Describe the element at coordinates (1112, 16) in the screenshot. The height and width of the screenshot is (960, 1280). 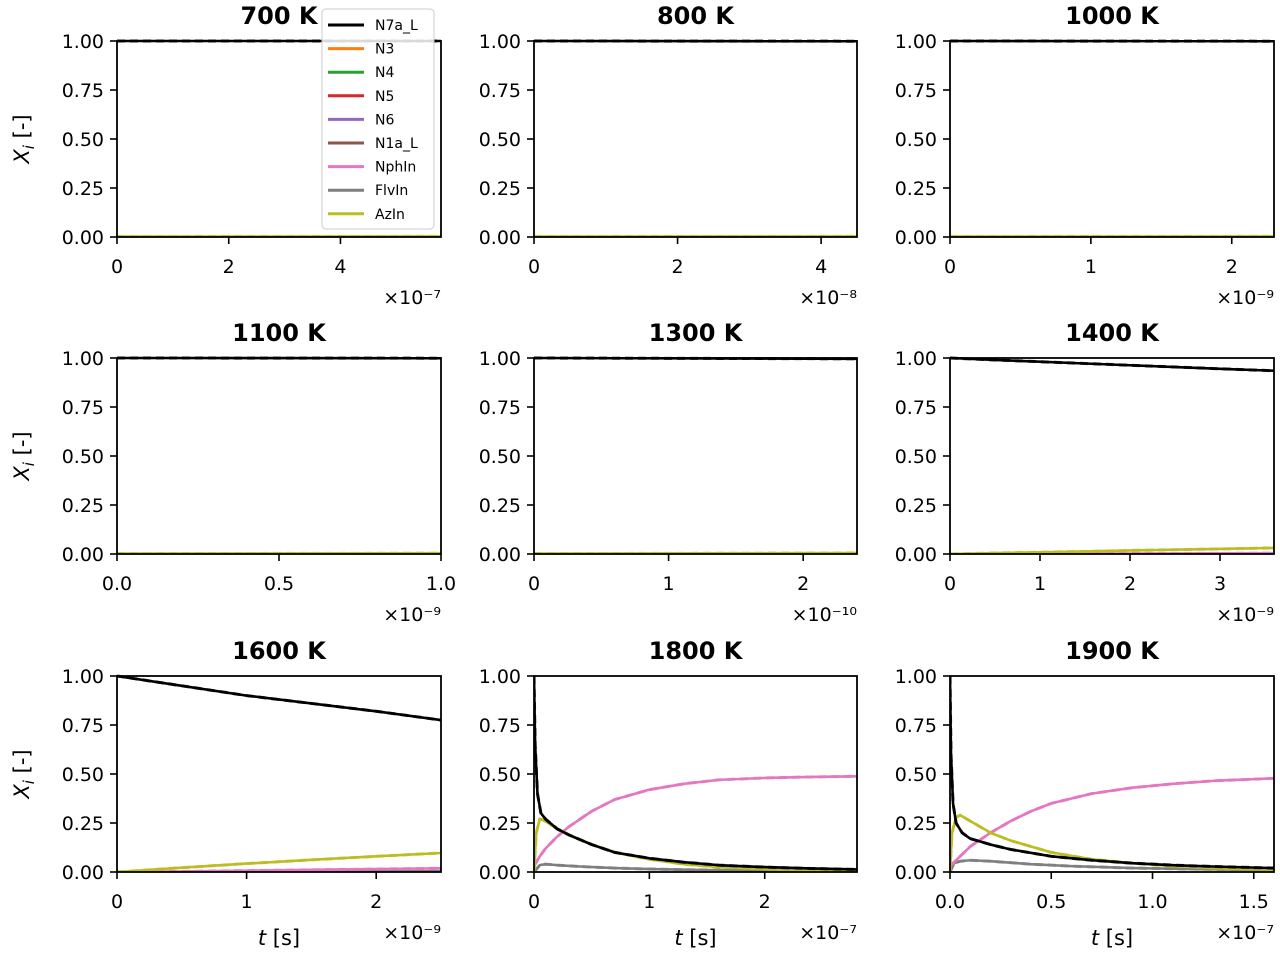
I see `panel-title: 1000 K` at that location.